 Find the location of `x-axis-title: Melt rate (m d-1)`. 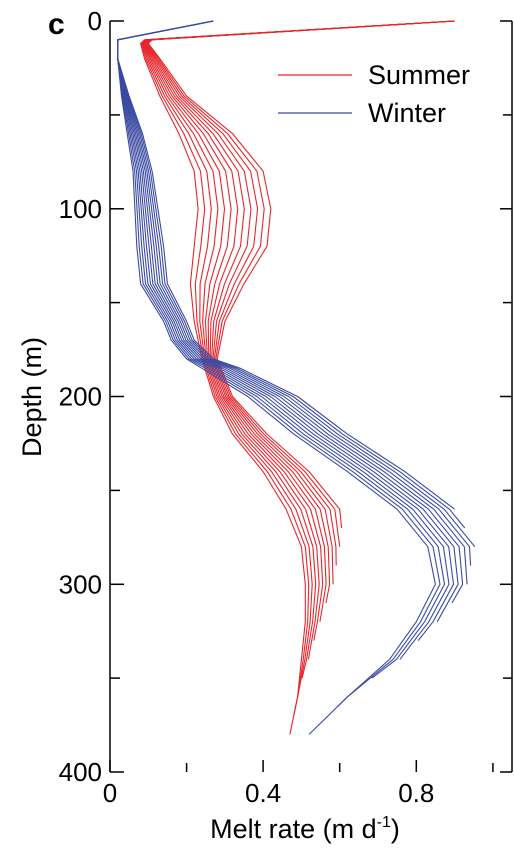

x-axis-title: Melt rate (m d-1) is located at coordinates (305, 829).